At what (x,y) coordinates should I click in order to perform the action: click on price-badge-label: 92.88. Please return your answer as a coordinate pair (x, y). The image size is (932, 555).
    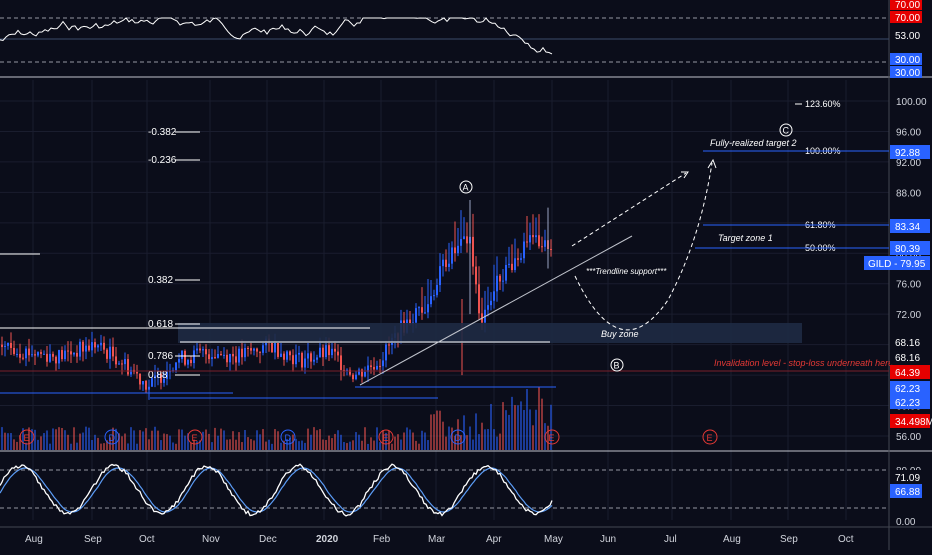
    Looking at the image, I should click on (907, 153).